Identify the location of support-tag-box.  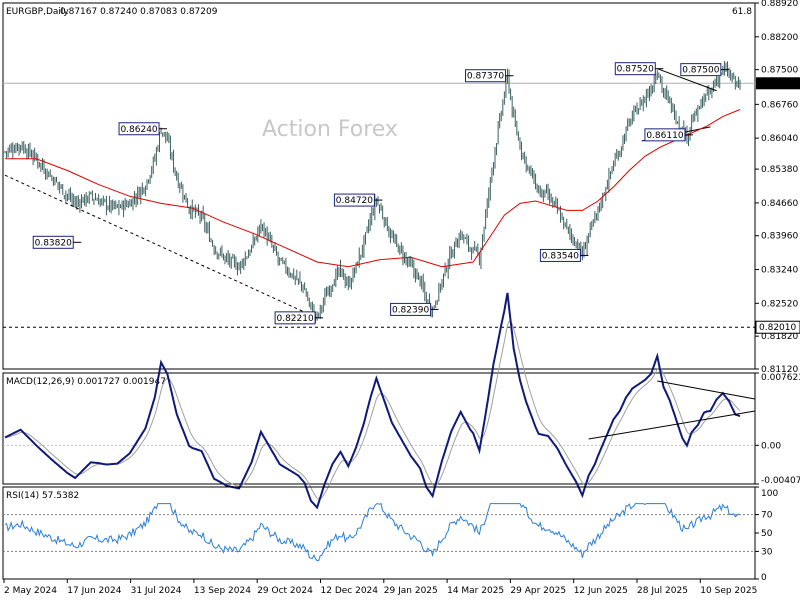
(777, 327).